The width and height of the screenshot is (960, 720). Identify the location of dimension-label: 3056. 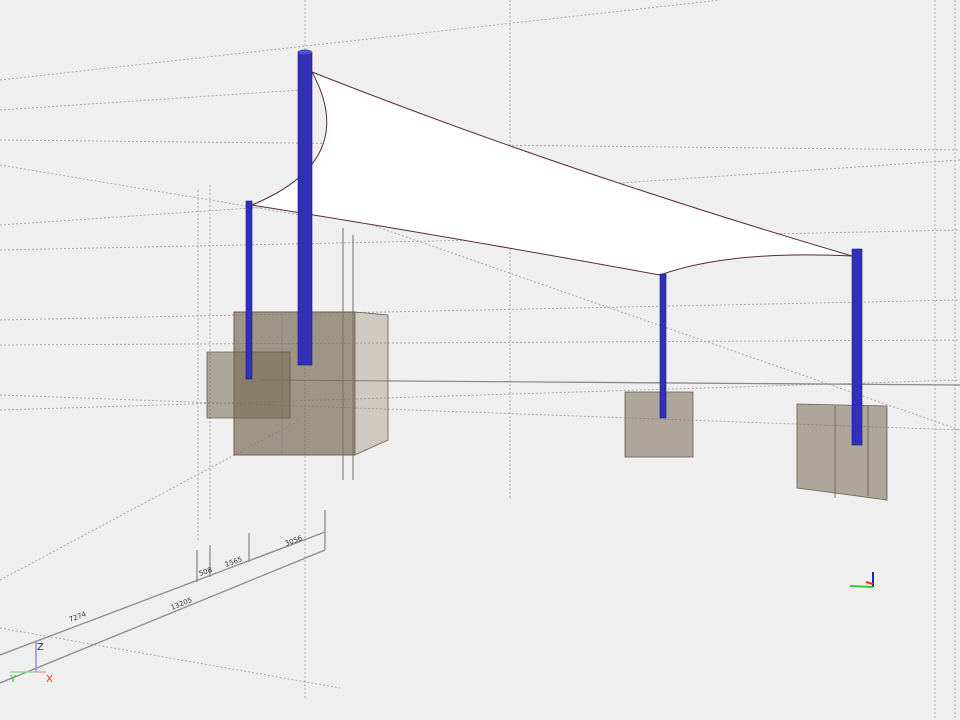
(294, 541).